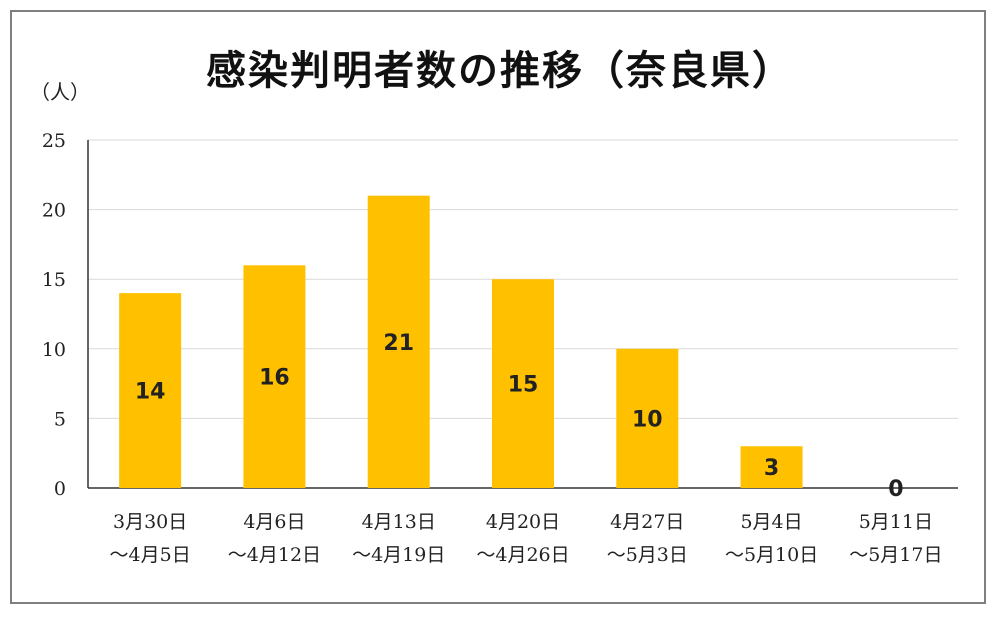 The width and height of the screenshot is (1000, 618). Describe the element at coordinates (54, 141) in the screenshot. I see `y-tick-label: 25` at that location.